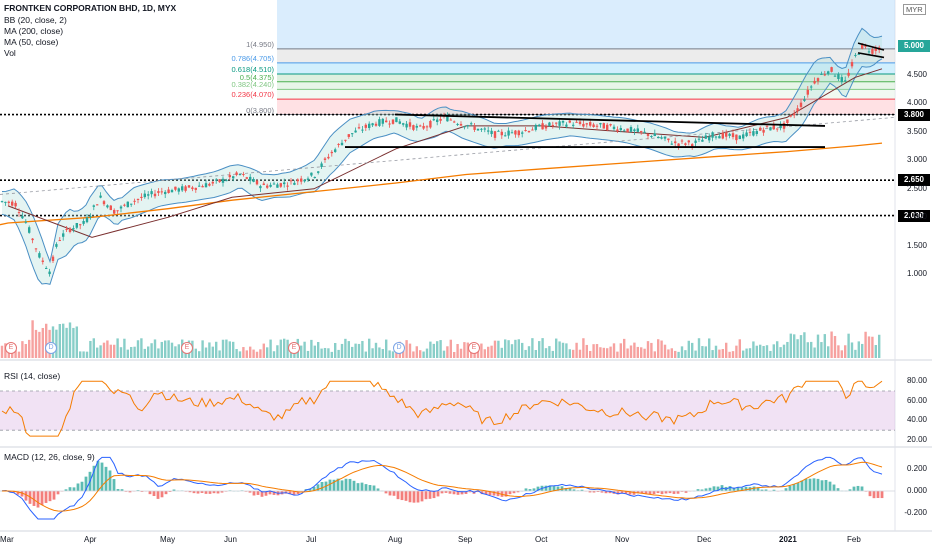 Image resolution: width=932 pixels, height=550 pixels. I want to click on indicator-ma50-label: MA (50, close), so click(31, 42).